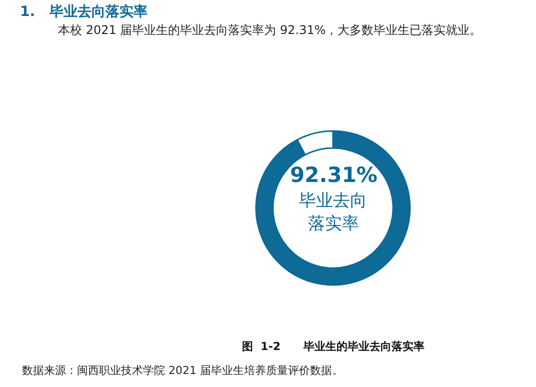  What do you see at coordinates (182, 370) in the screenshot?
I see `source-note: 数据来源：闽西职业技术学院 2021 届毕业生培养质量评价数据。` at bounding box center [182, 370].